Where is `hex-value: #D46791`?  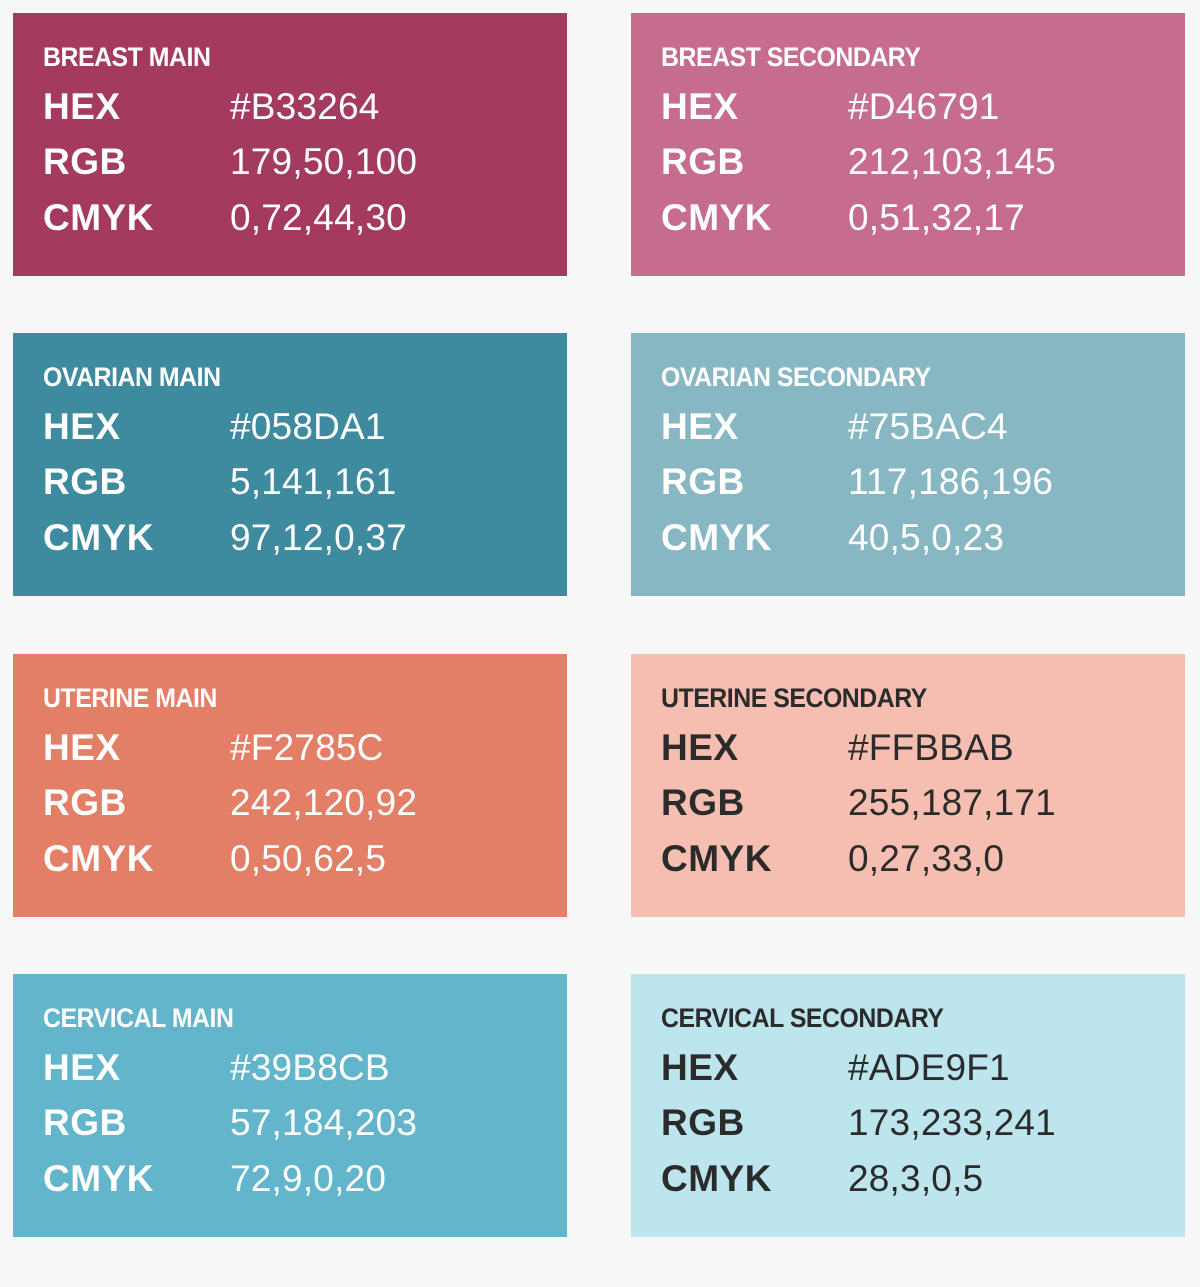
hex-value: #D46791 is located at coordinates (924, 106).